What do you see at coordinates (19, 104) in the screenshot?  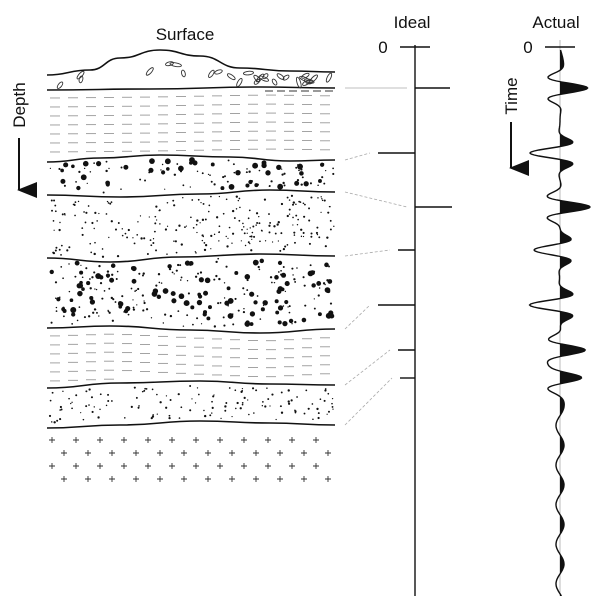 I see `depth-label: Depth` at bounding box center [19, 104].